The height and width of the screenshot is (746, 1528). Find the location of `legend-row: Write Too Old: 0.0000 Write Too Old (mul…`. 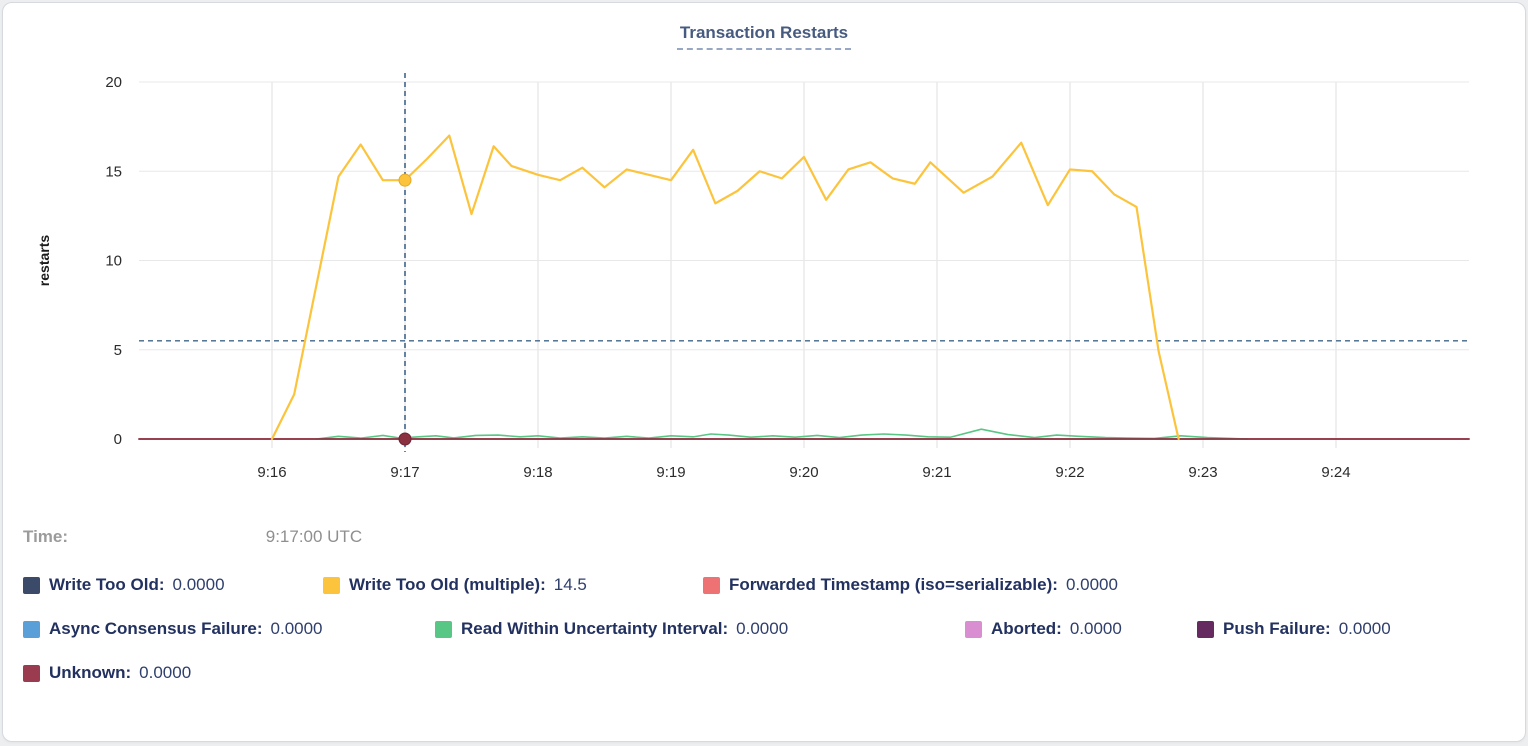

legend-row: Write Too Old: 0.0000 Write Too Old (mul… is located at coordinates (764, 585).